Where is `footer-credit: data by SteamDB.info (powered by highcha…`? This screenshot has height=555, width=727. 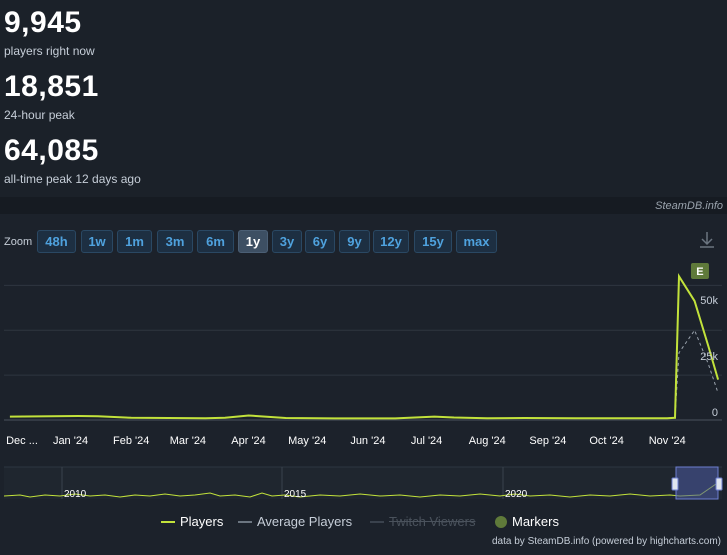
footer-credit: data by SteamDB.info (powered by highcha… is located at coordinates (606, 541).